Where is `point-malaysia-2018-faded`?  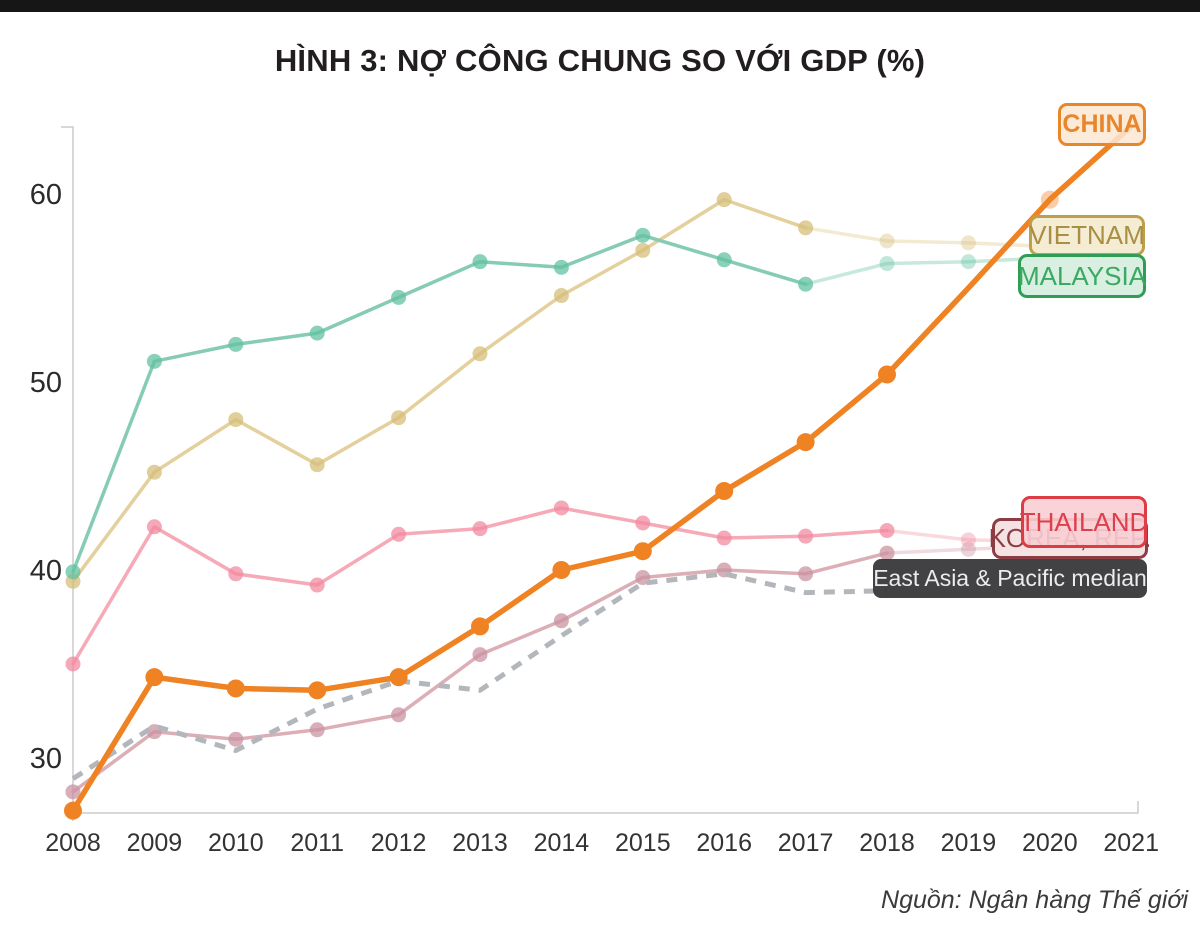
point-malaysia-2018-faded is located at coordinates (887, 264).